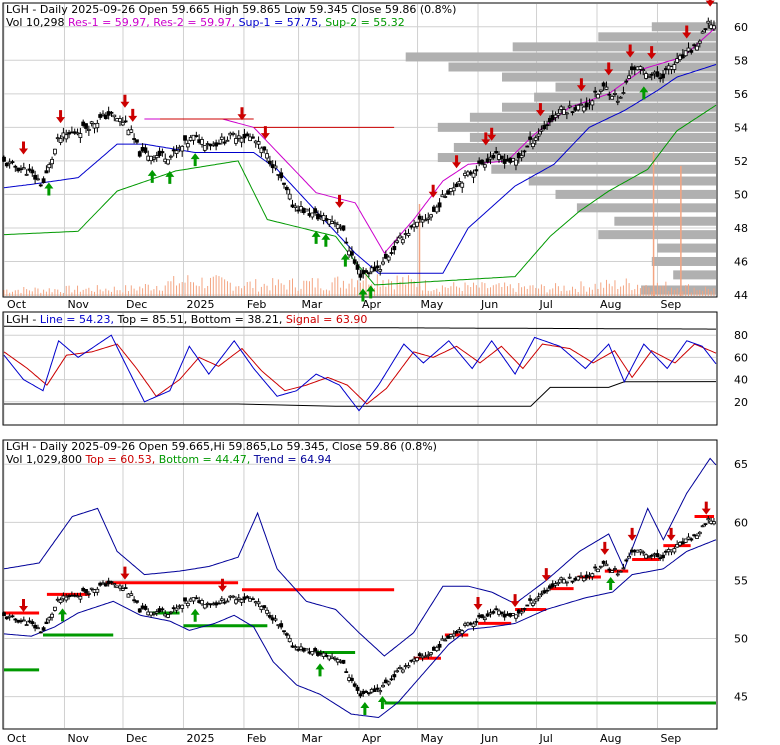 The height and width of the screenshot is (745, 780). What do you see at coordinates (360, 373) in the screenshot?
I see `oscillator-line` at bounding box center [360, 373].